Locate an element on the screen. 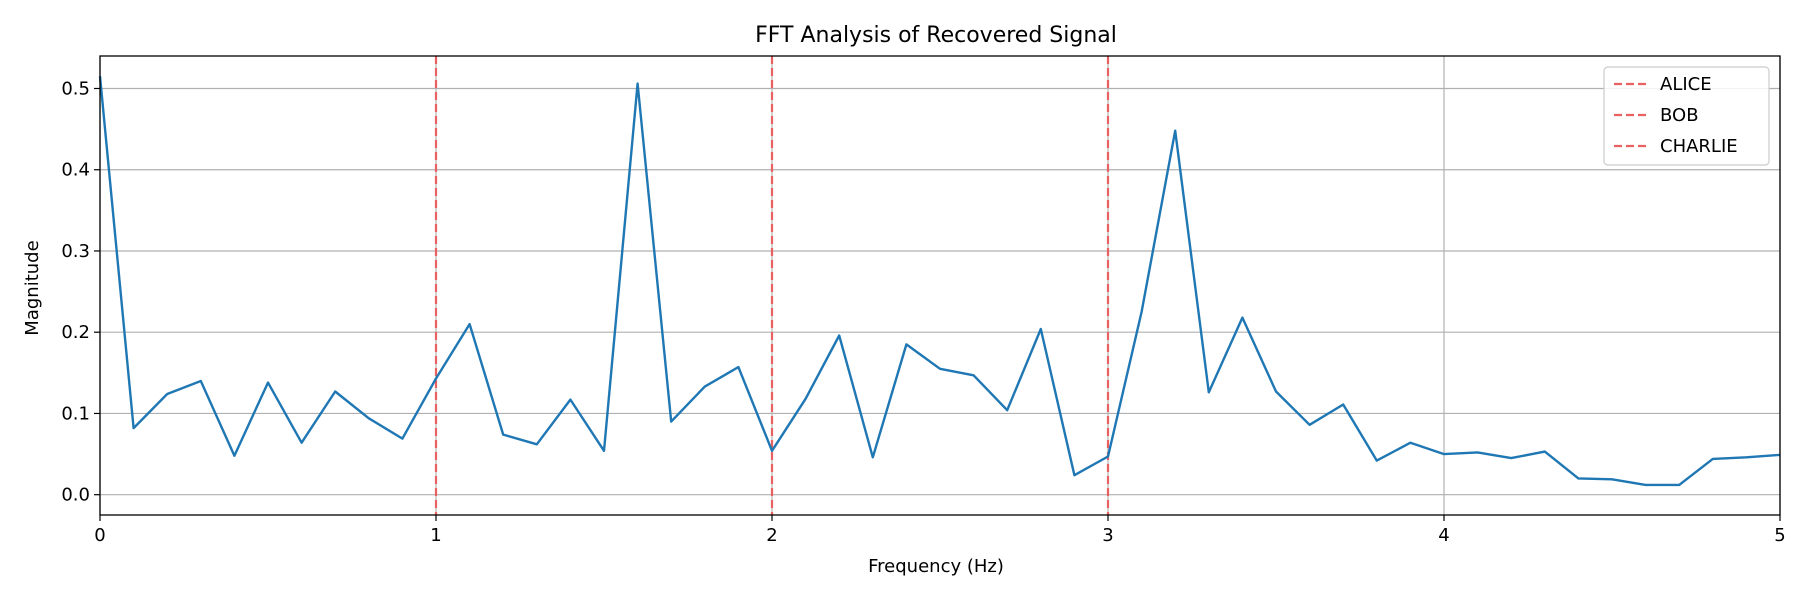 This screenshot has height=600, width=1800. legend: ALICE BOB CHARLIE is located at coordinates (1686, 116).